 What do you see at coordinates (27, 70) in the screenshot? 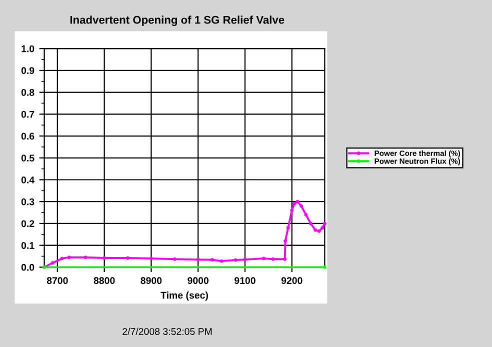
I see `y-tick-label: 0.9` at bounding box center [27, 70].